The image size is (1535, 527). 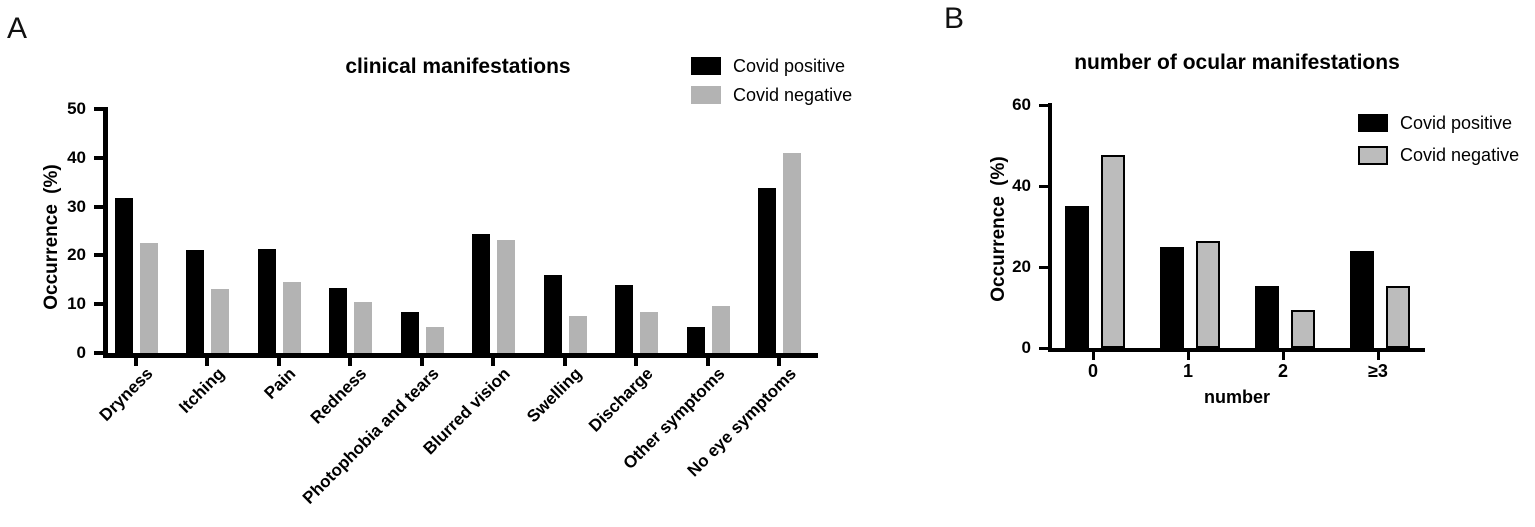 What do you see at coordinates (1282, 371) in the screenshot?
I see `x-category-label: 2` at bounding box center [1282, 371].